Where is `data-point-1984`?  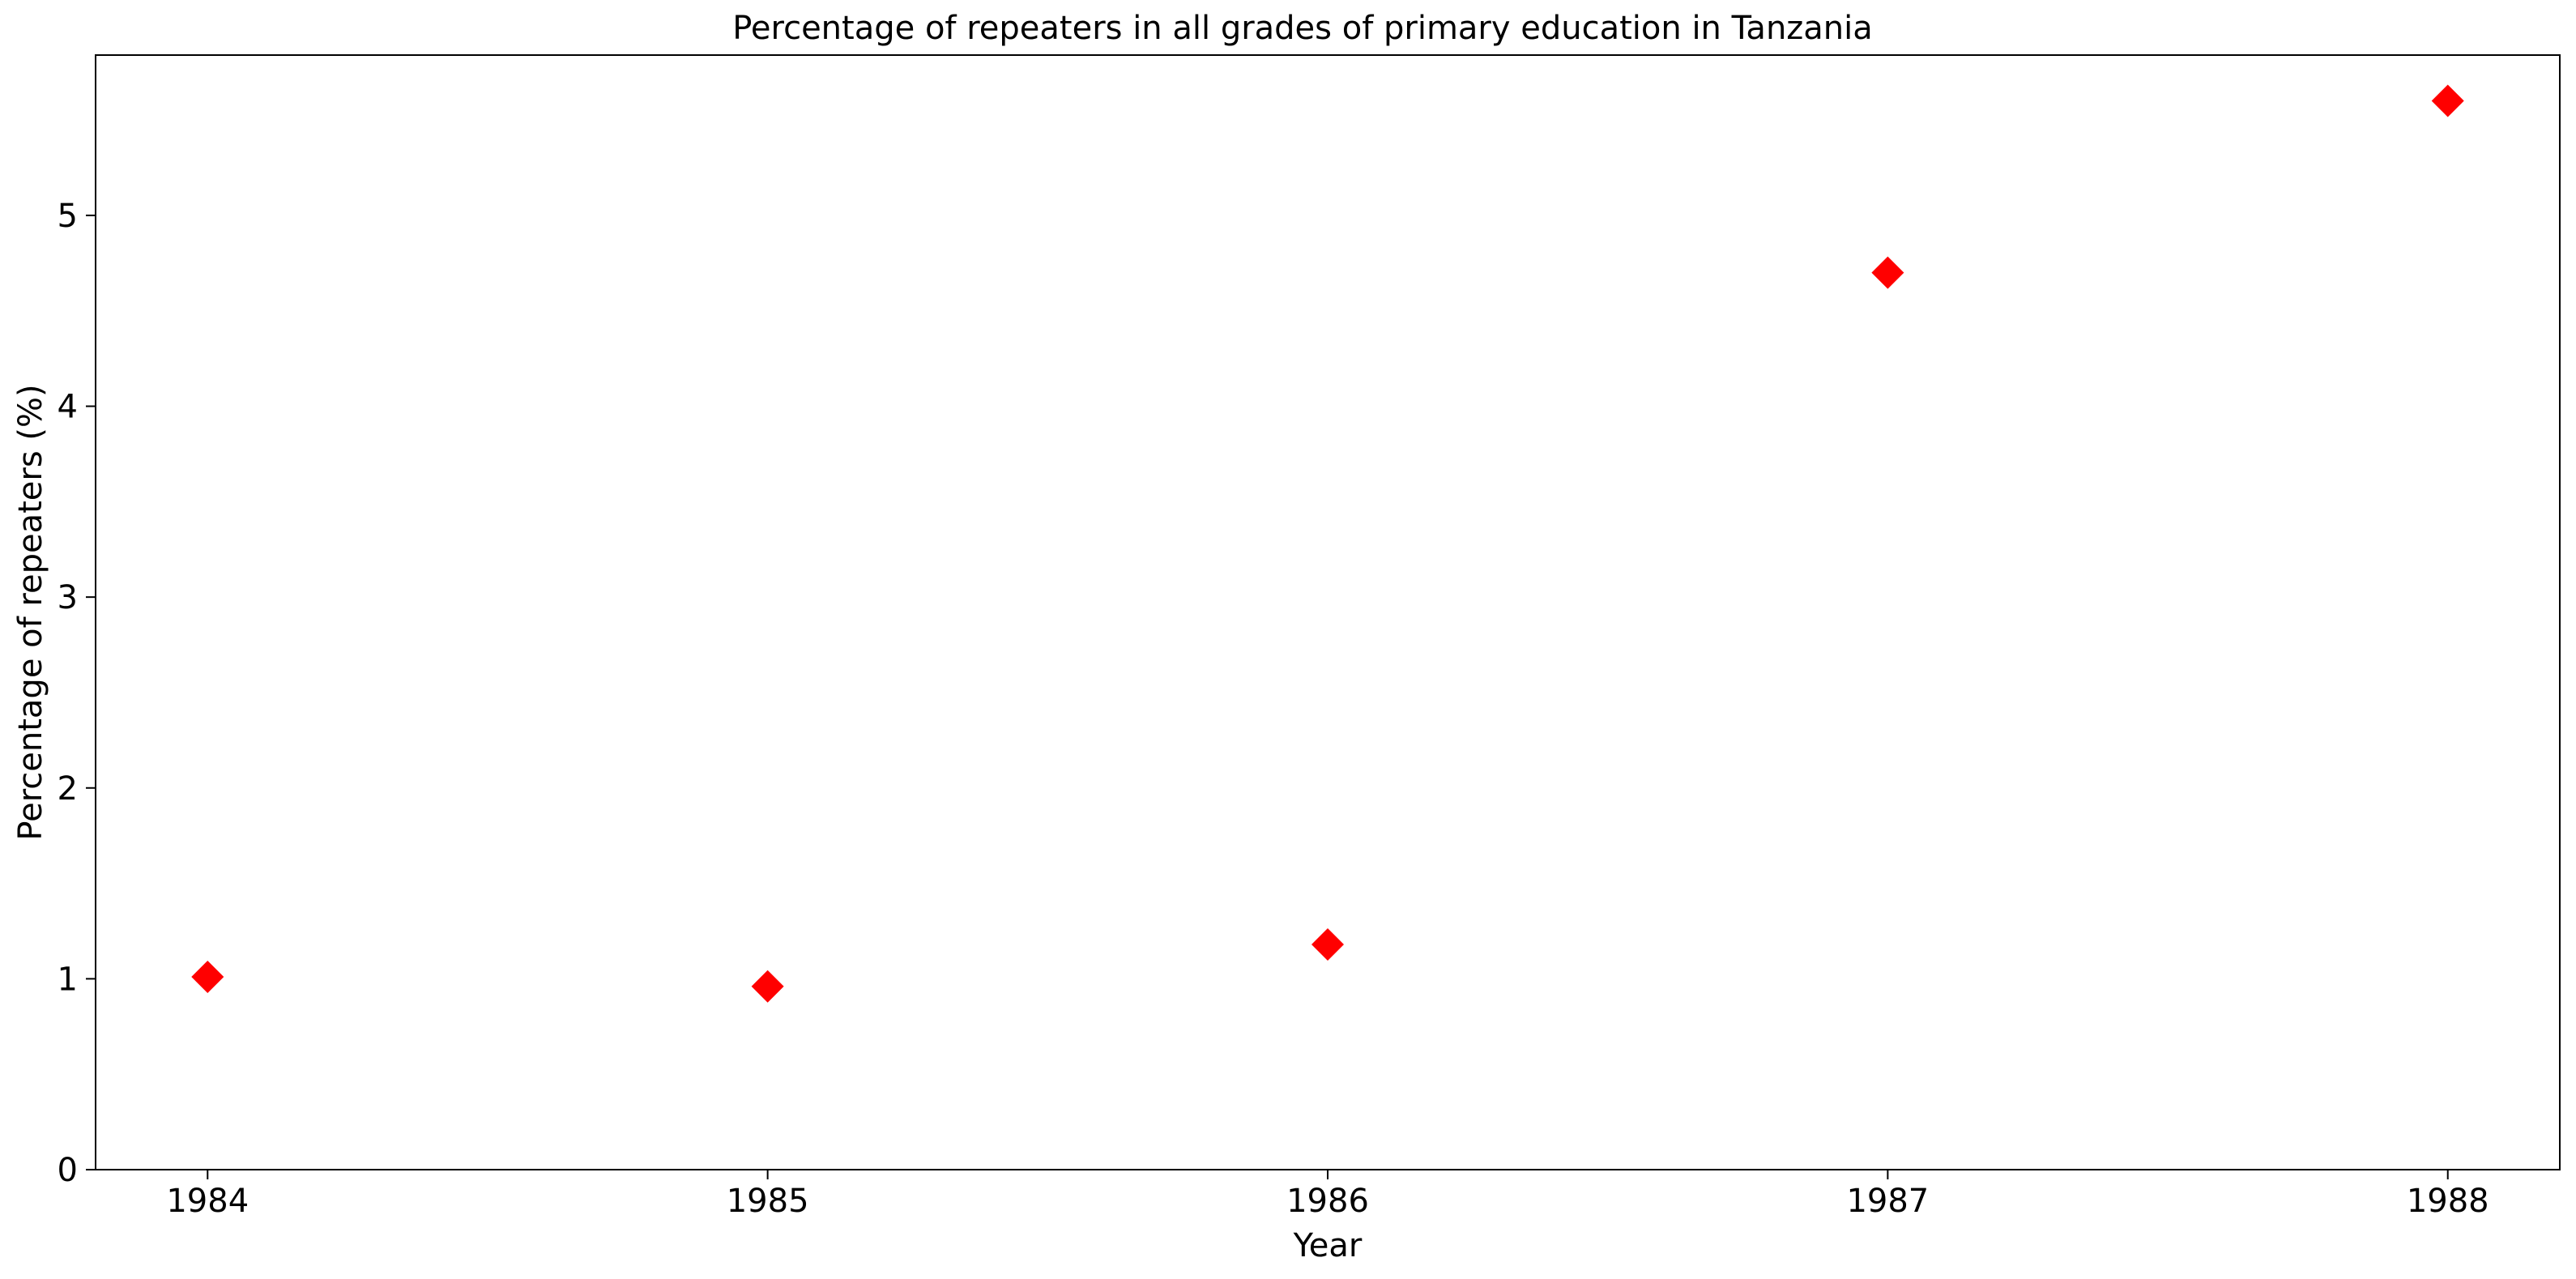
data-point-1984 is located at coordinates (207, 977).